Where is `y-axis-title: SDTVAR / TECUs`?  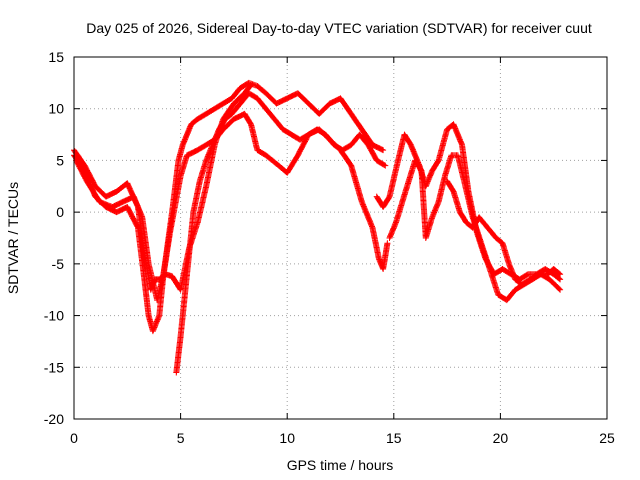 y-axis-title: SDTVAR / TECUs is located at coordinates (13, 238).